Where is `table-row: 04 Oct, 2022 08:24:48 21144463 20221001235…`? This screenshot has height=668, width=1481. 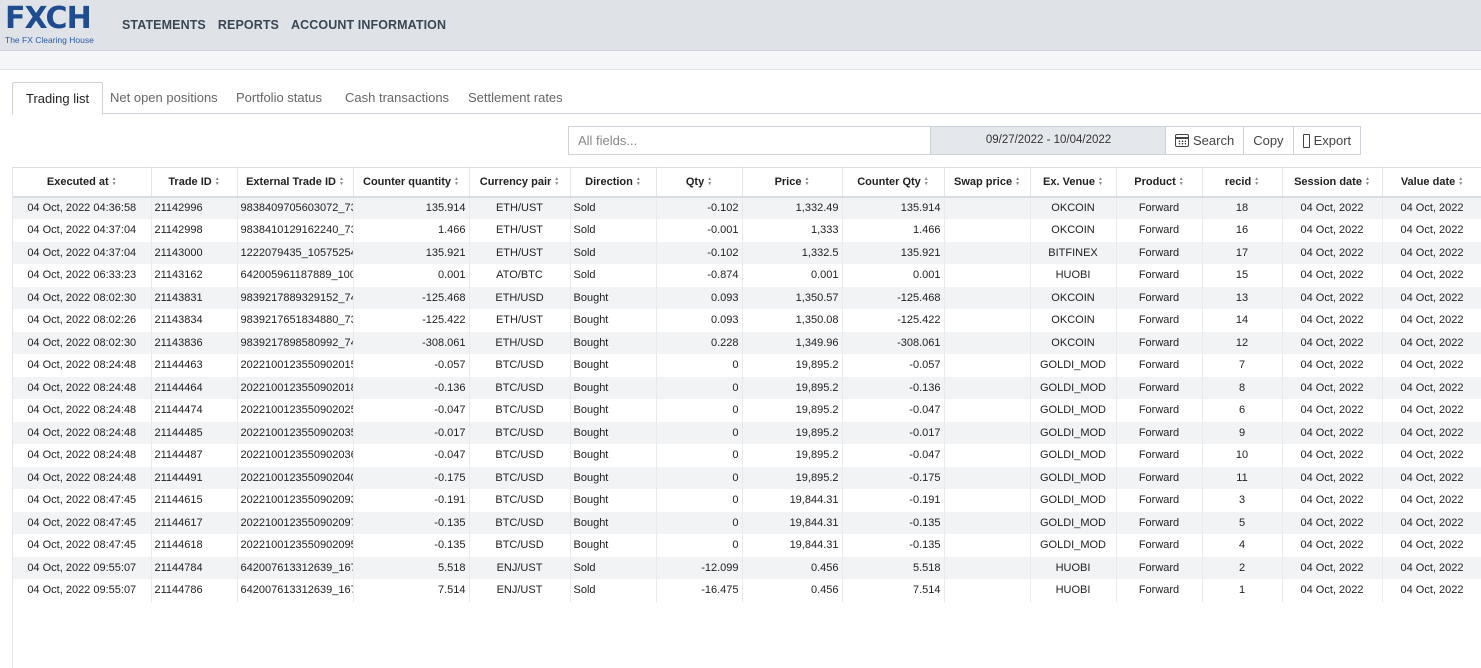
table-row: 04 Oct, 2022 08:24:48 21144463 20221001235… is located at coordinates (747, 365).